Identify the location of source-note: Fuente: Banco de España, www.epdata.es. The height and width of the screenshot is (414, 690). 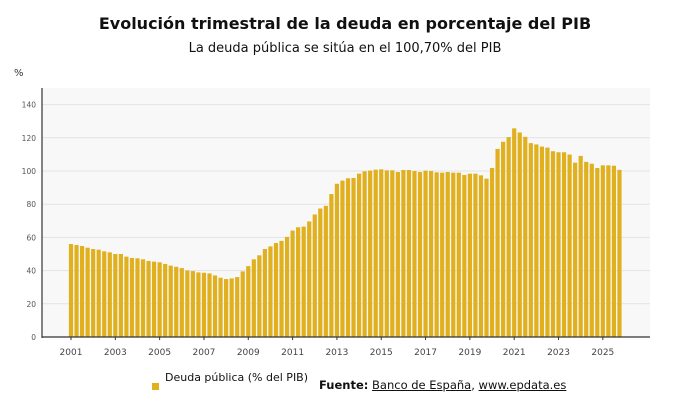
(442, 385).